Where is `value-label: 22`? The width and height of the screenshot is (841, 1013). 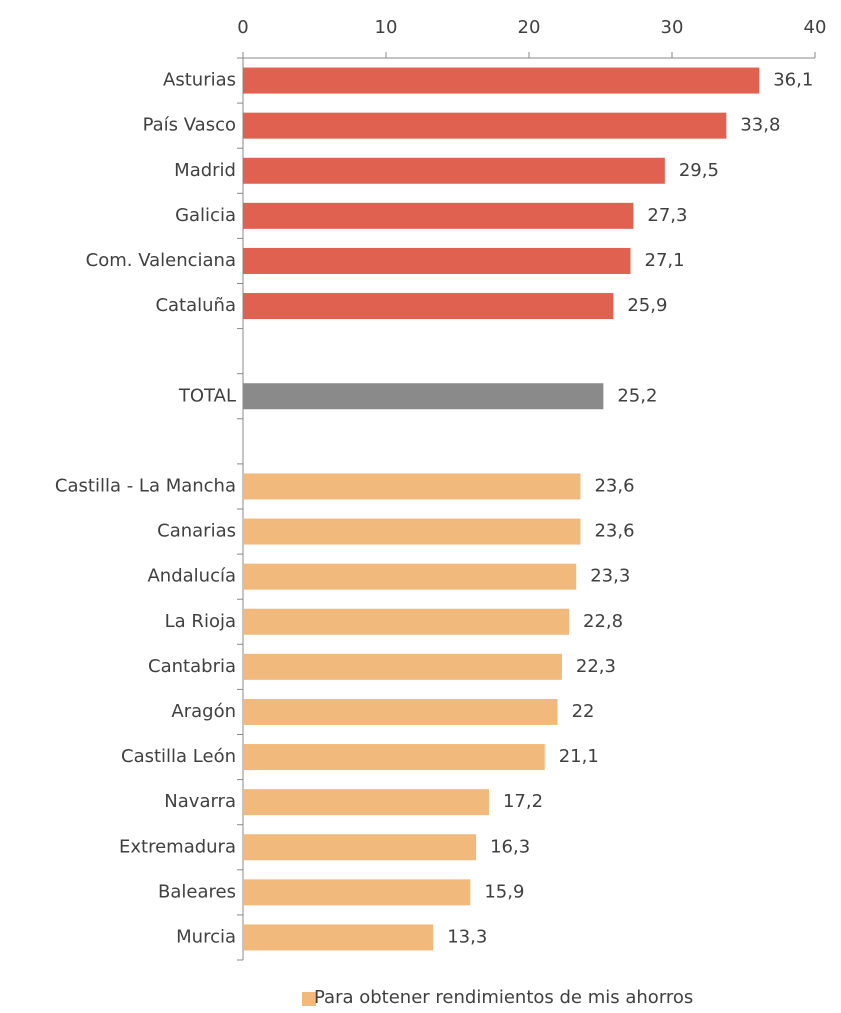
value-label: 22 is located at coordinates (583, 711).